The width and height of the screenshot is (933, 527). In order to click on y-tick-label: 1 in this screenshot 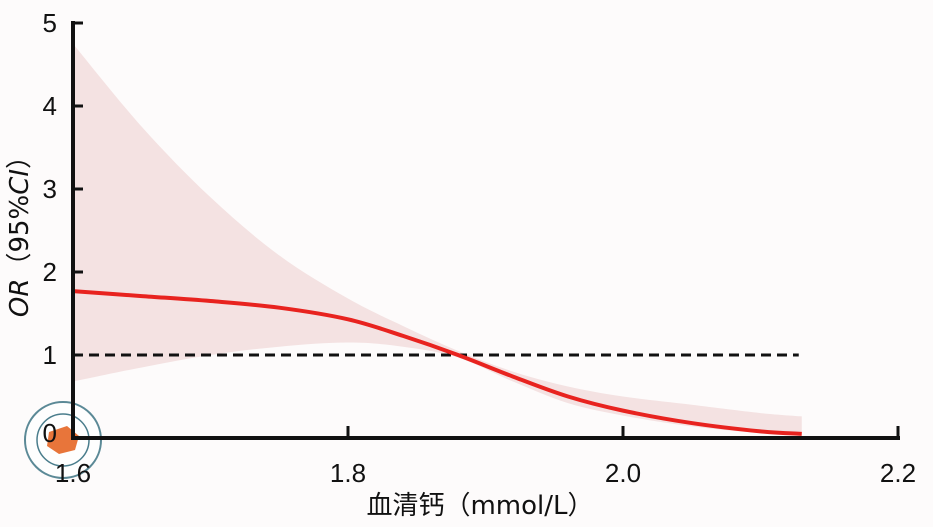, I will do `click(50, 355)`.